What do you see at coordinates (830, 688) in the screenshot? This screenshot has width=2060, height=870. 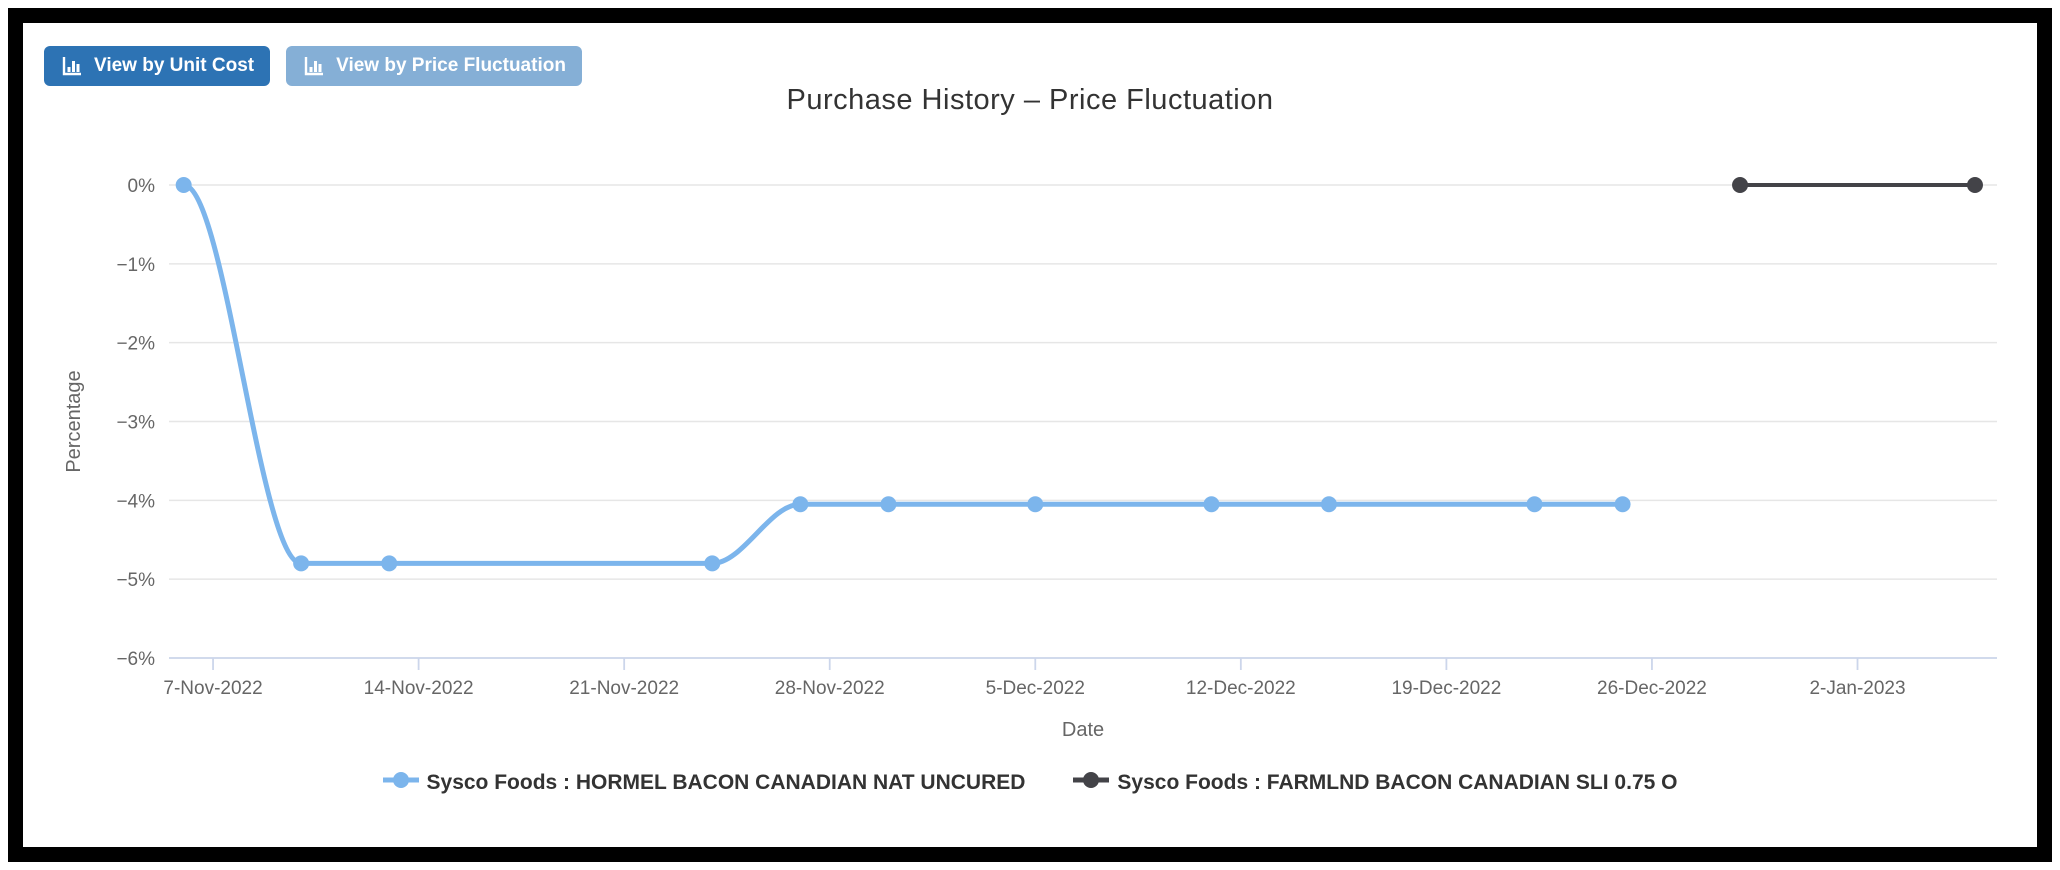 I see `x-axis-tick-label: 28-Nov-2022` at bounding box center [830, 688].